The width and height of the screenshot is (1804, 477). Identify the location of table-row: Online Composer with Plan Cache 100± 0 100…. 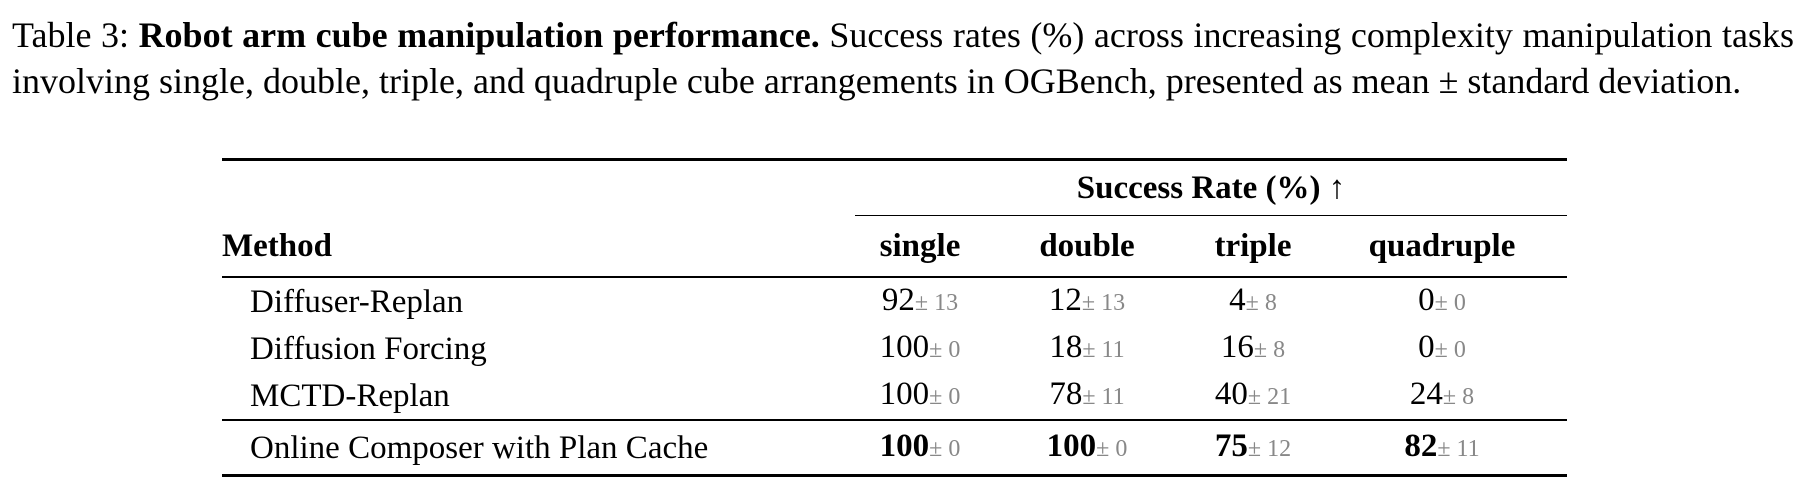
(895, 448).